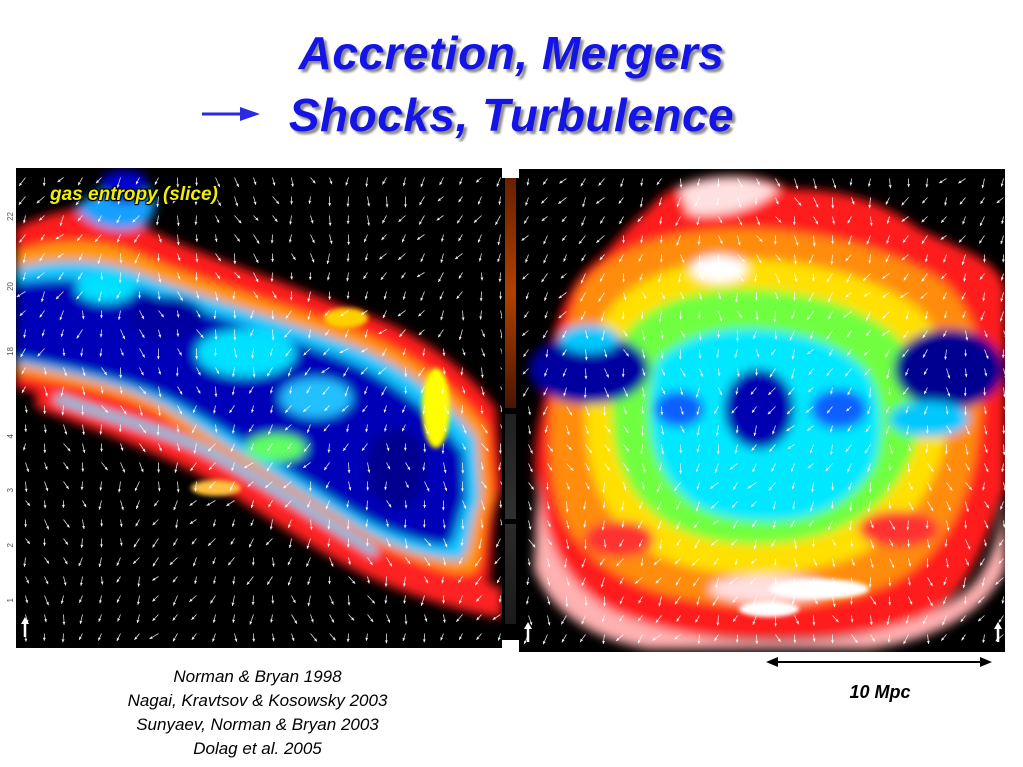  What do you see at coordinates (10, 436) in the screenshot?
I see `axis-tick-label: 4` at bounding box center [10, 436].